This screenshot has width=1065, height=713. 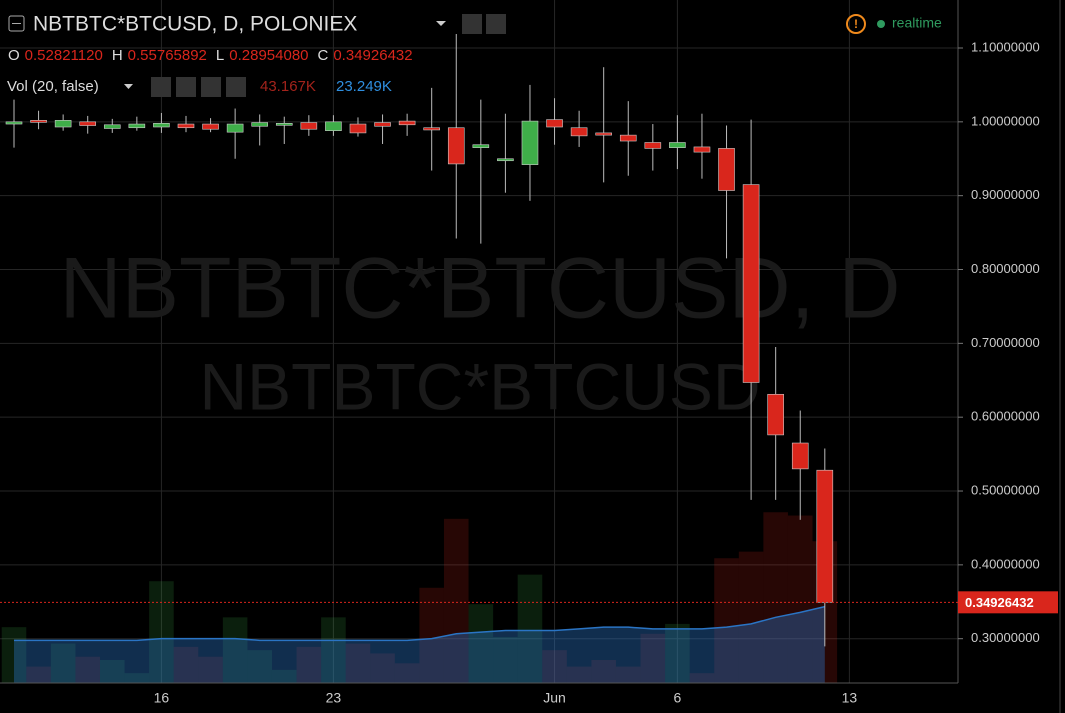 What do you see at coordinates (881, 24) in the screenshot?
I see `status-dot` at bounding box center [881, 24].